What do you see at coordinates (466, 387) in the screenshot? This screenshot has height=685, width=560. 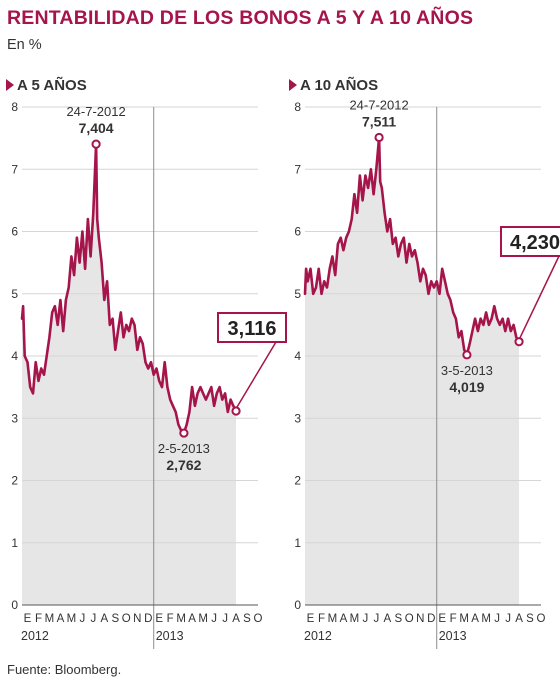 I see `annotation-value: 4,019` at bounding box center [466, 387].